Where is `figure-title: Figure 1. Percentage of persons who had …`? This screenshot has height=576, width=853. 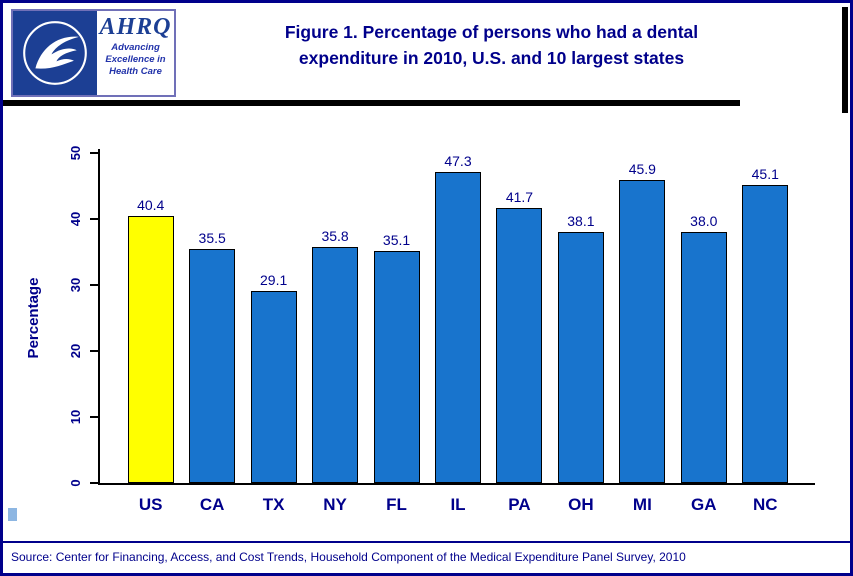
figure-title: Figure 1. Percentage of persons who had … is located at coordinates (491, 45).